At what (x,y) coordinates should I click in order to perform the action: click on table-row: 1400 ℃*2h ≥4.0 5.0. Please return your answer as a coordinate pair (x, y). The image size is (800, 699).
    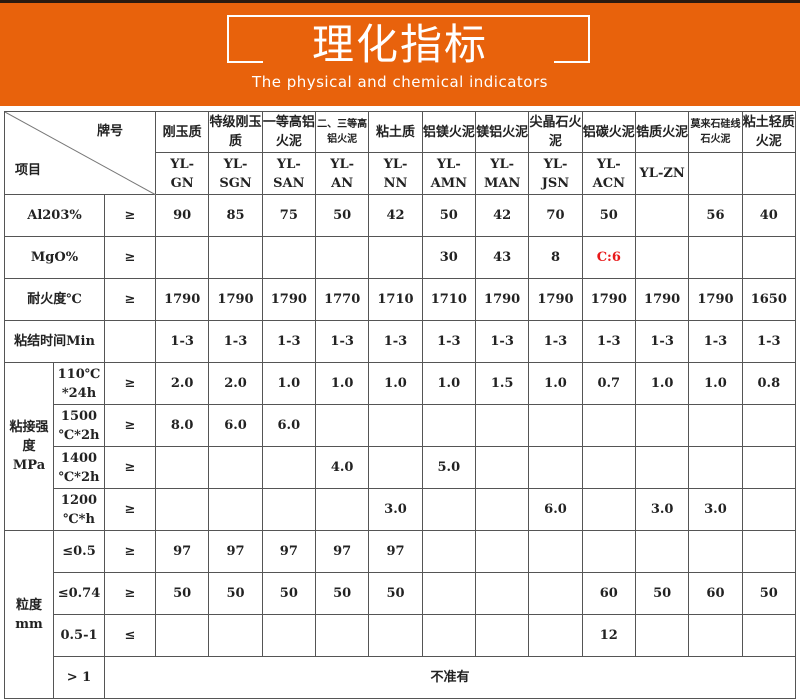
    Looking at the image, I should click on (401, 467).